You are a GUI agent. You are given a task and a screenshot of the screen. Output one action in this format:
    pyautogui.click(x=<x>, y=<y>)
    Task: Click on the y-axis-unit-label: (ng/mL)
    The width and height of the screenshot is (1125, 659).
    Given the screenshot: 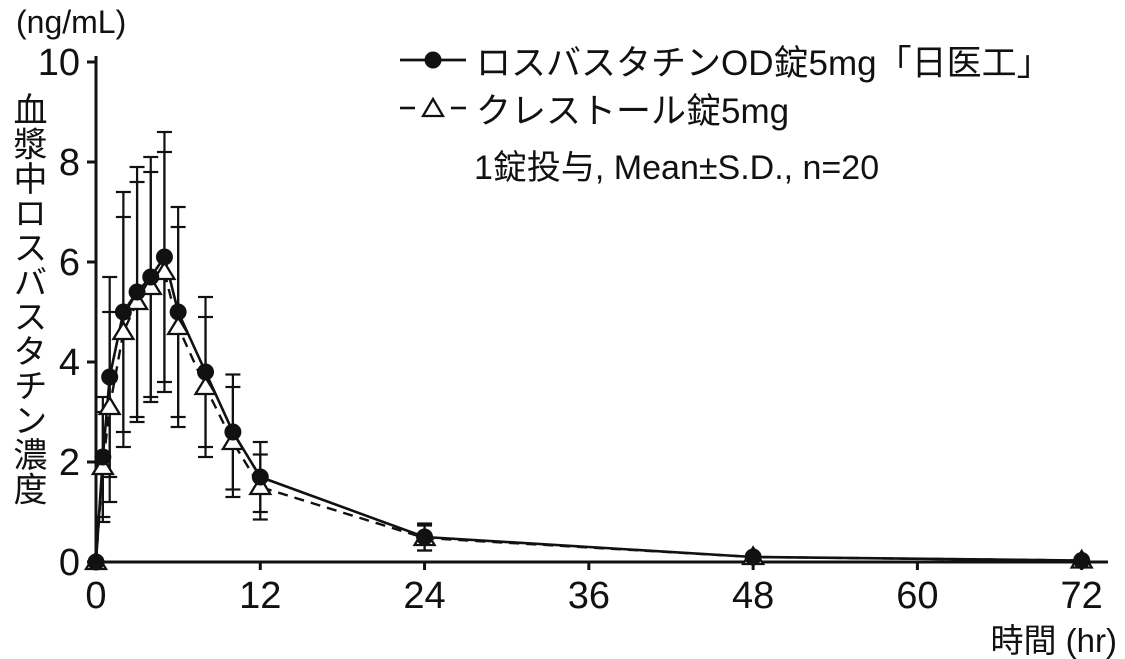 What is the action you would take?
    pyautogui.click(x=71, y=22)
    